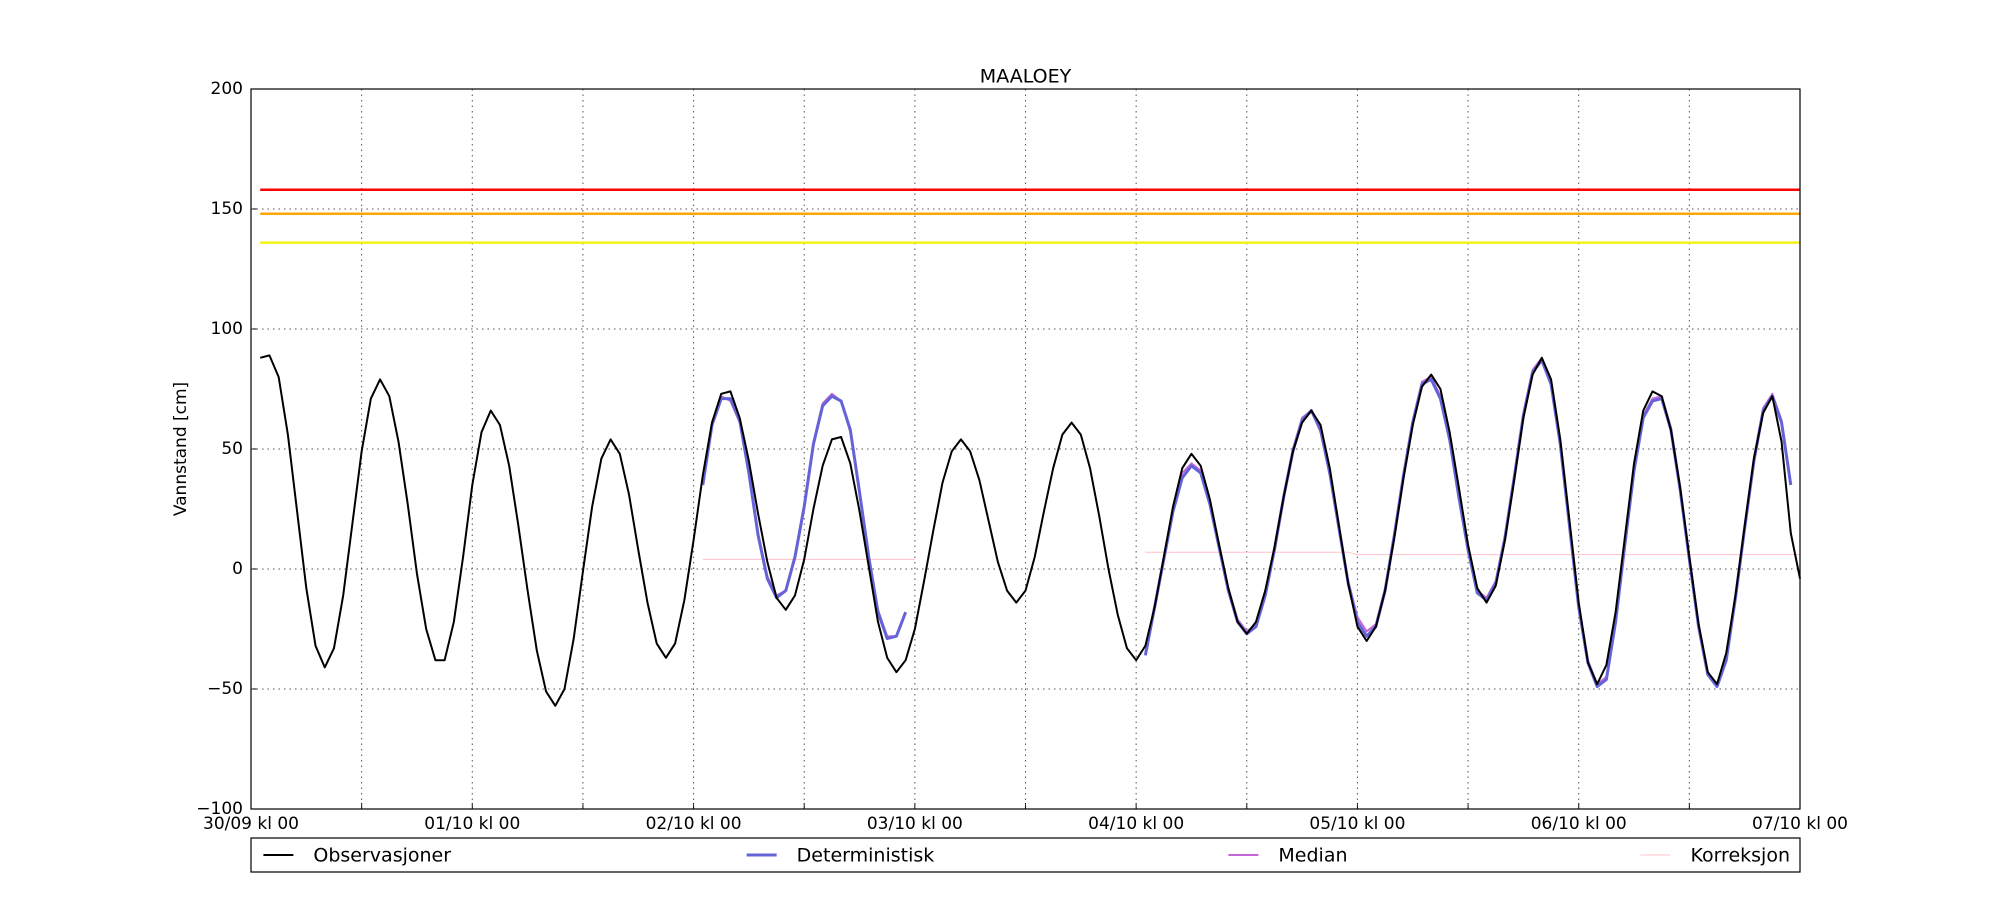 This screenshot has height=904, width=2000. What do you see at coordinates (225, 689) in the screenshot?
I see `y-tick-label: −50` at bounding box center [225, 689].